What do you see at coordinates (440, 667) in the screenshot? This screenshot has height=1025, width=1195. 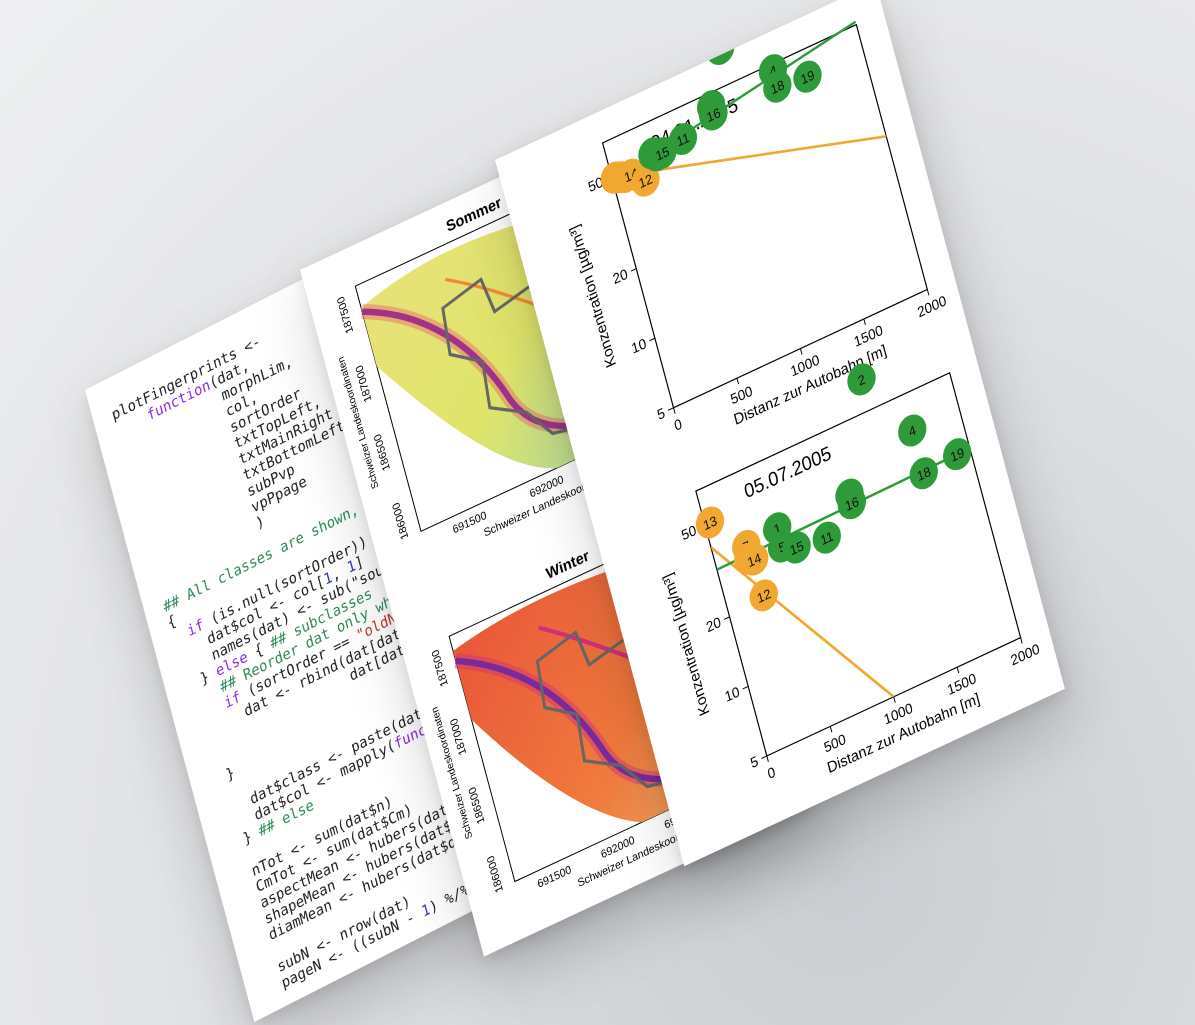 I see `winter-y-tick-4: 187500` at bounding box center [440, 667].